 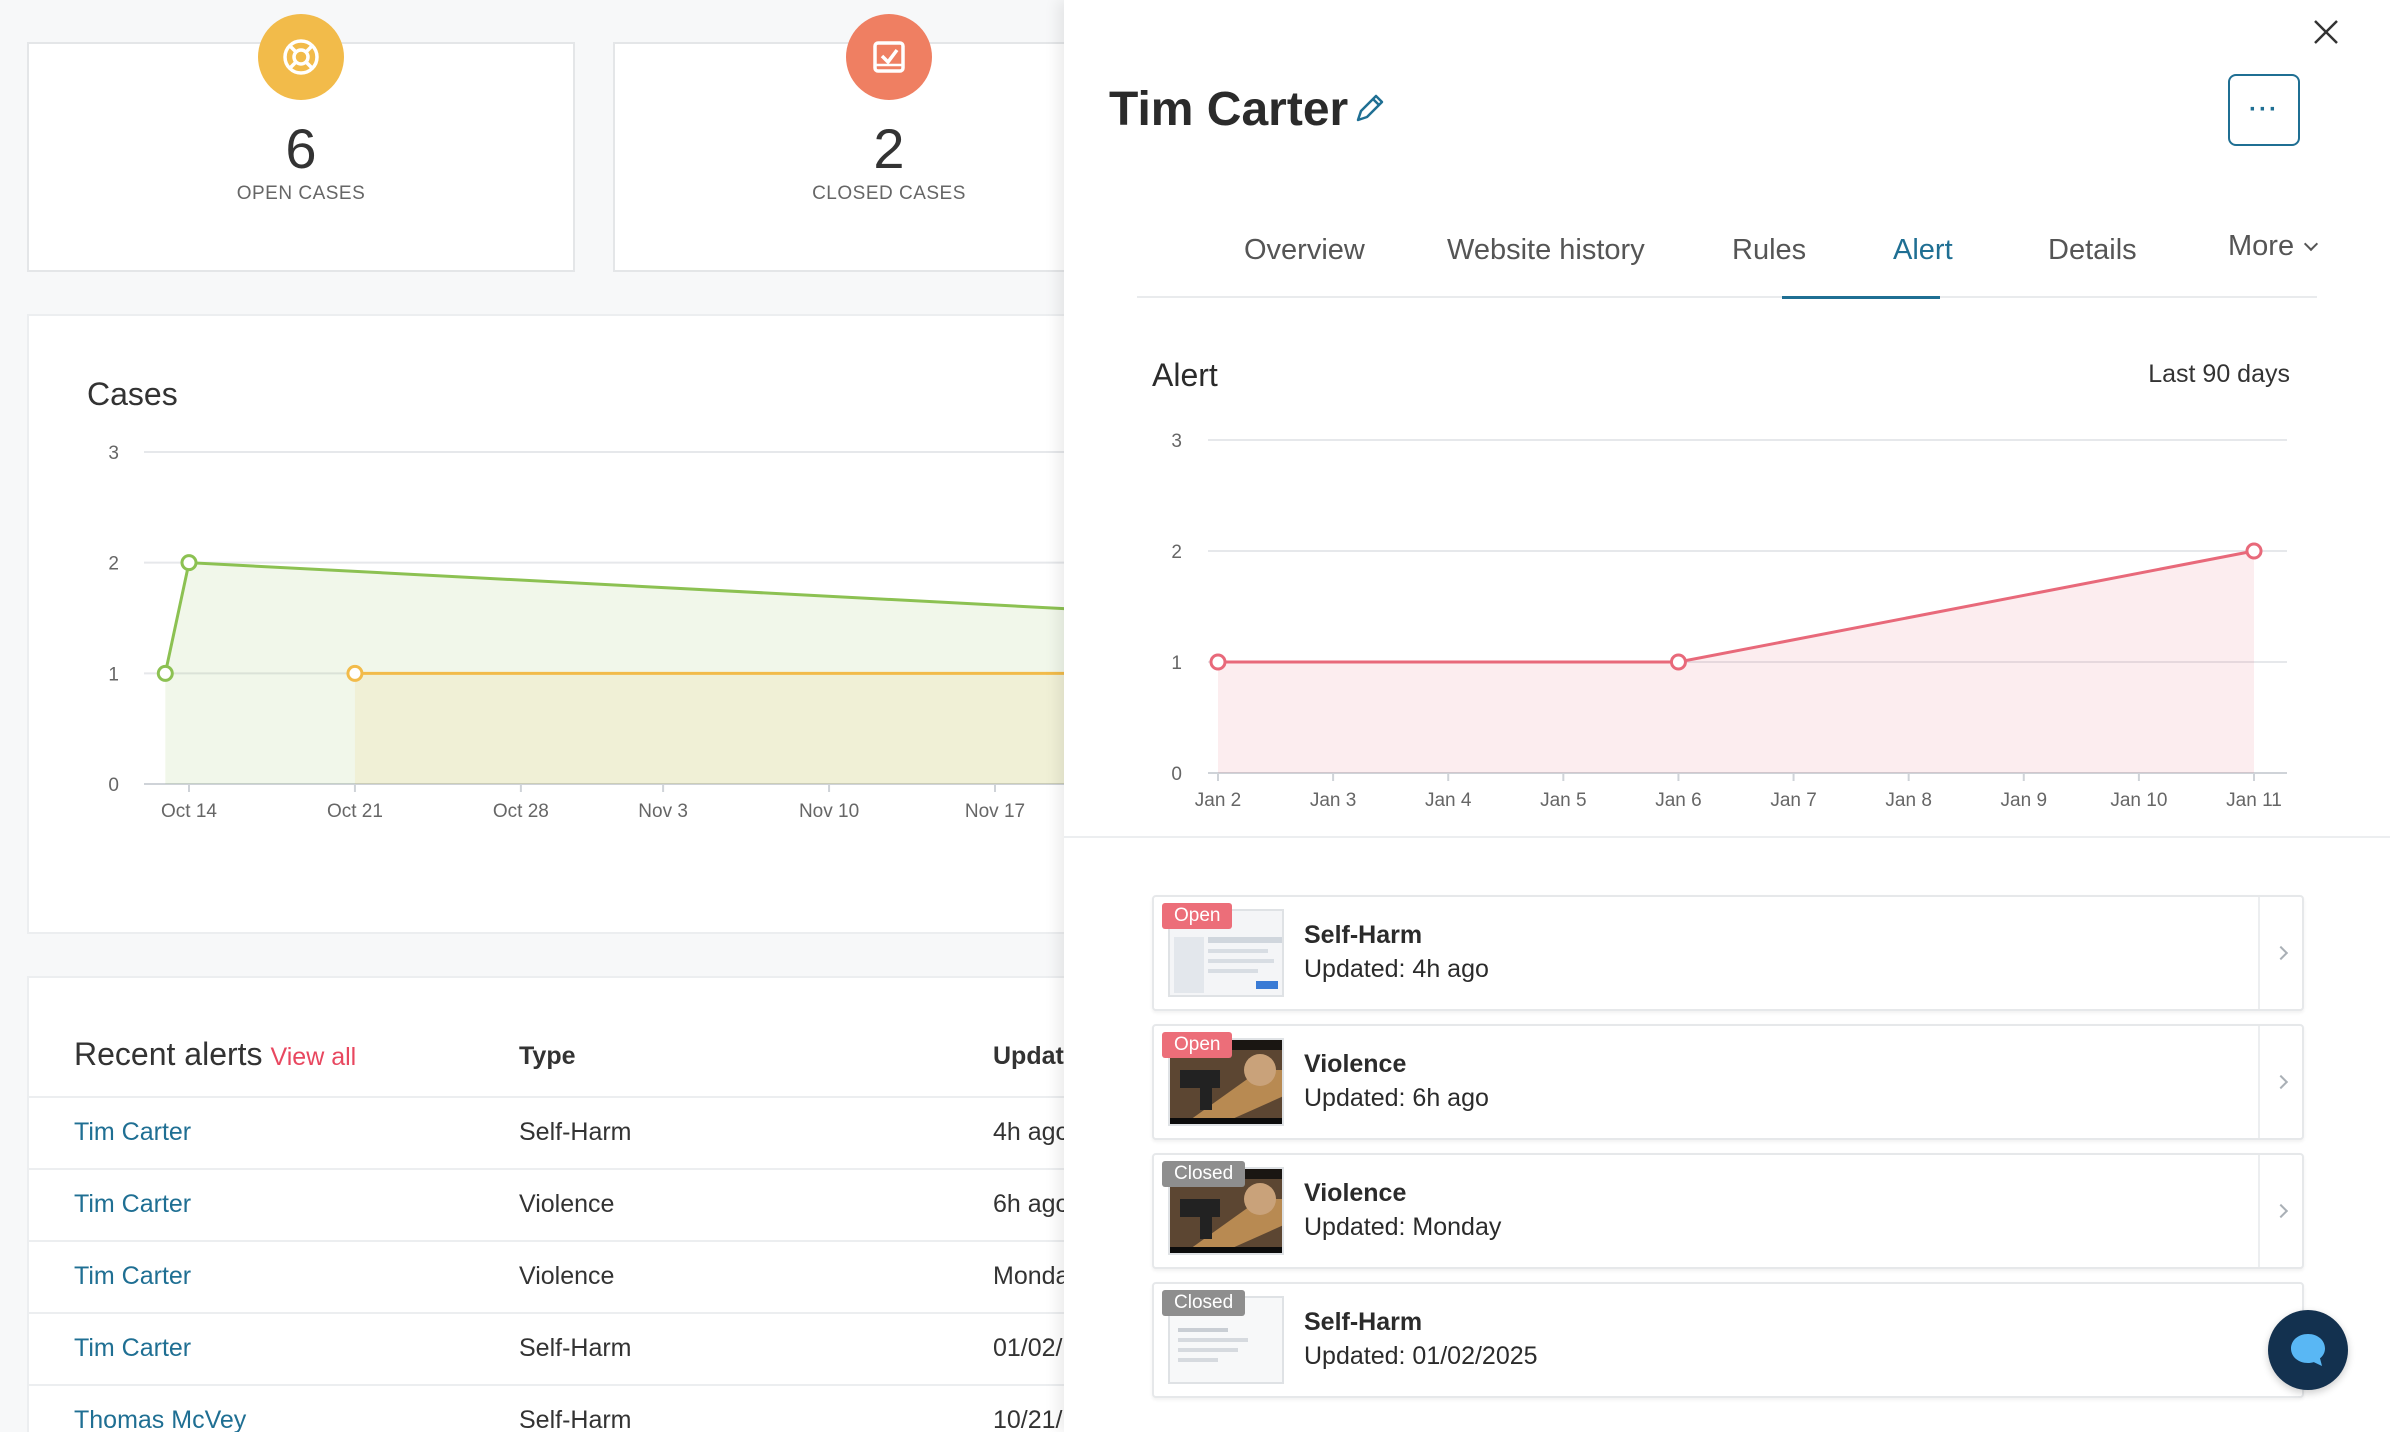 I want to click on x-tick-label: Jan 8, so click(x=1908, y=800).